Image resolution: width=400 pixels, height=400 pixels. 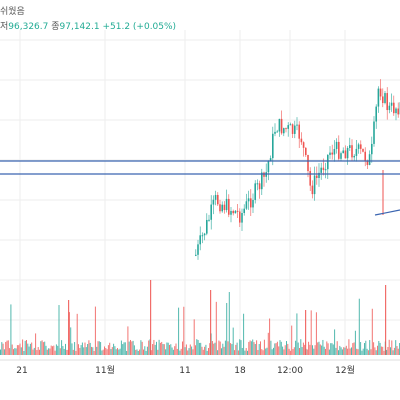 What do you see at coordinates (240, 371) in the screenshot?
I see `x-axis-tick-label: 18` at bounding box center [240, 371].